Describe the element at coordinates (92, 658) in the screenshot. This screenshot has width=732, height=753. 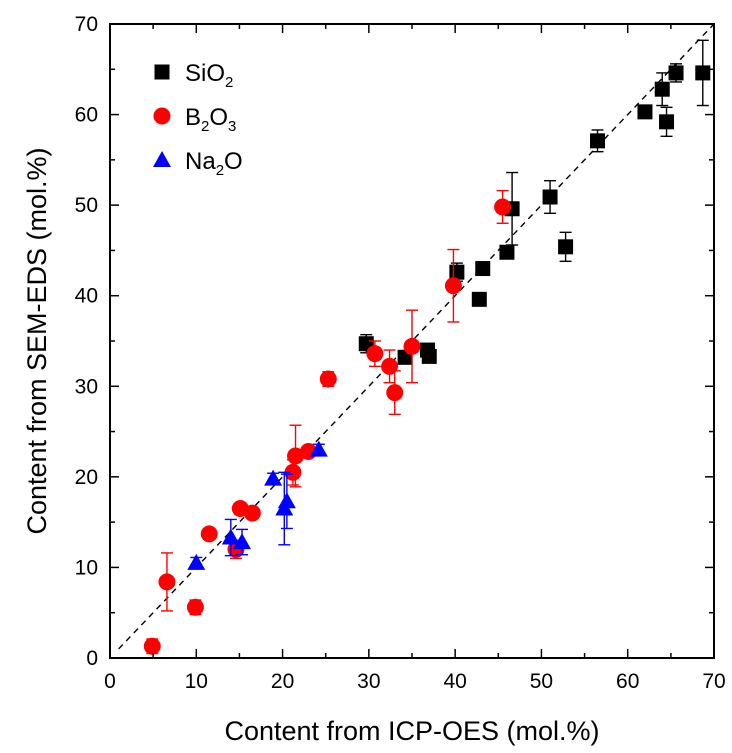
I see `y-tick-label: 0` at that location.